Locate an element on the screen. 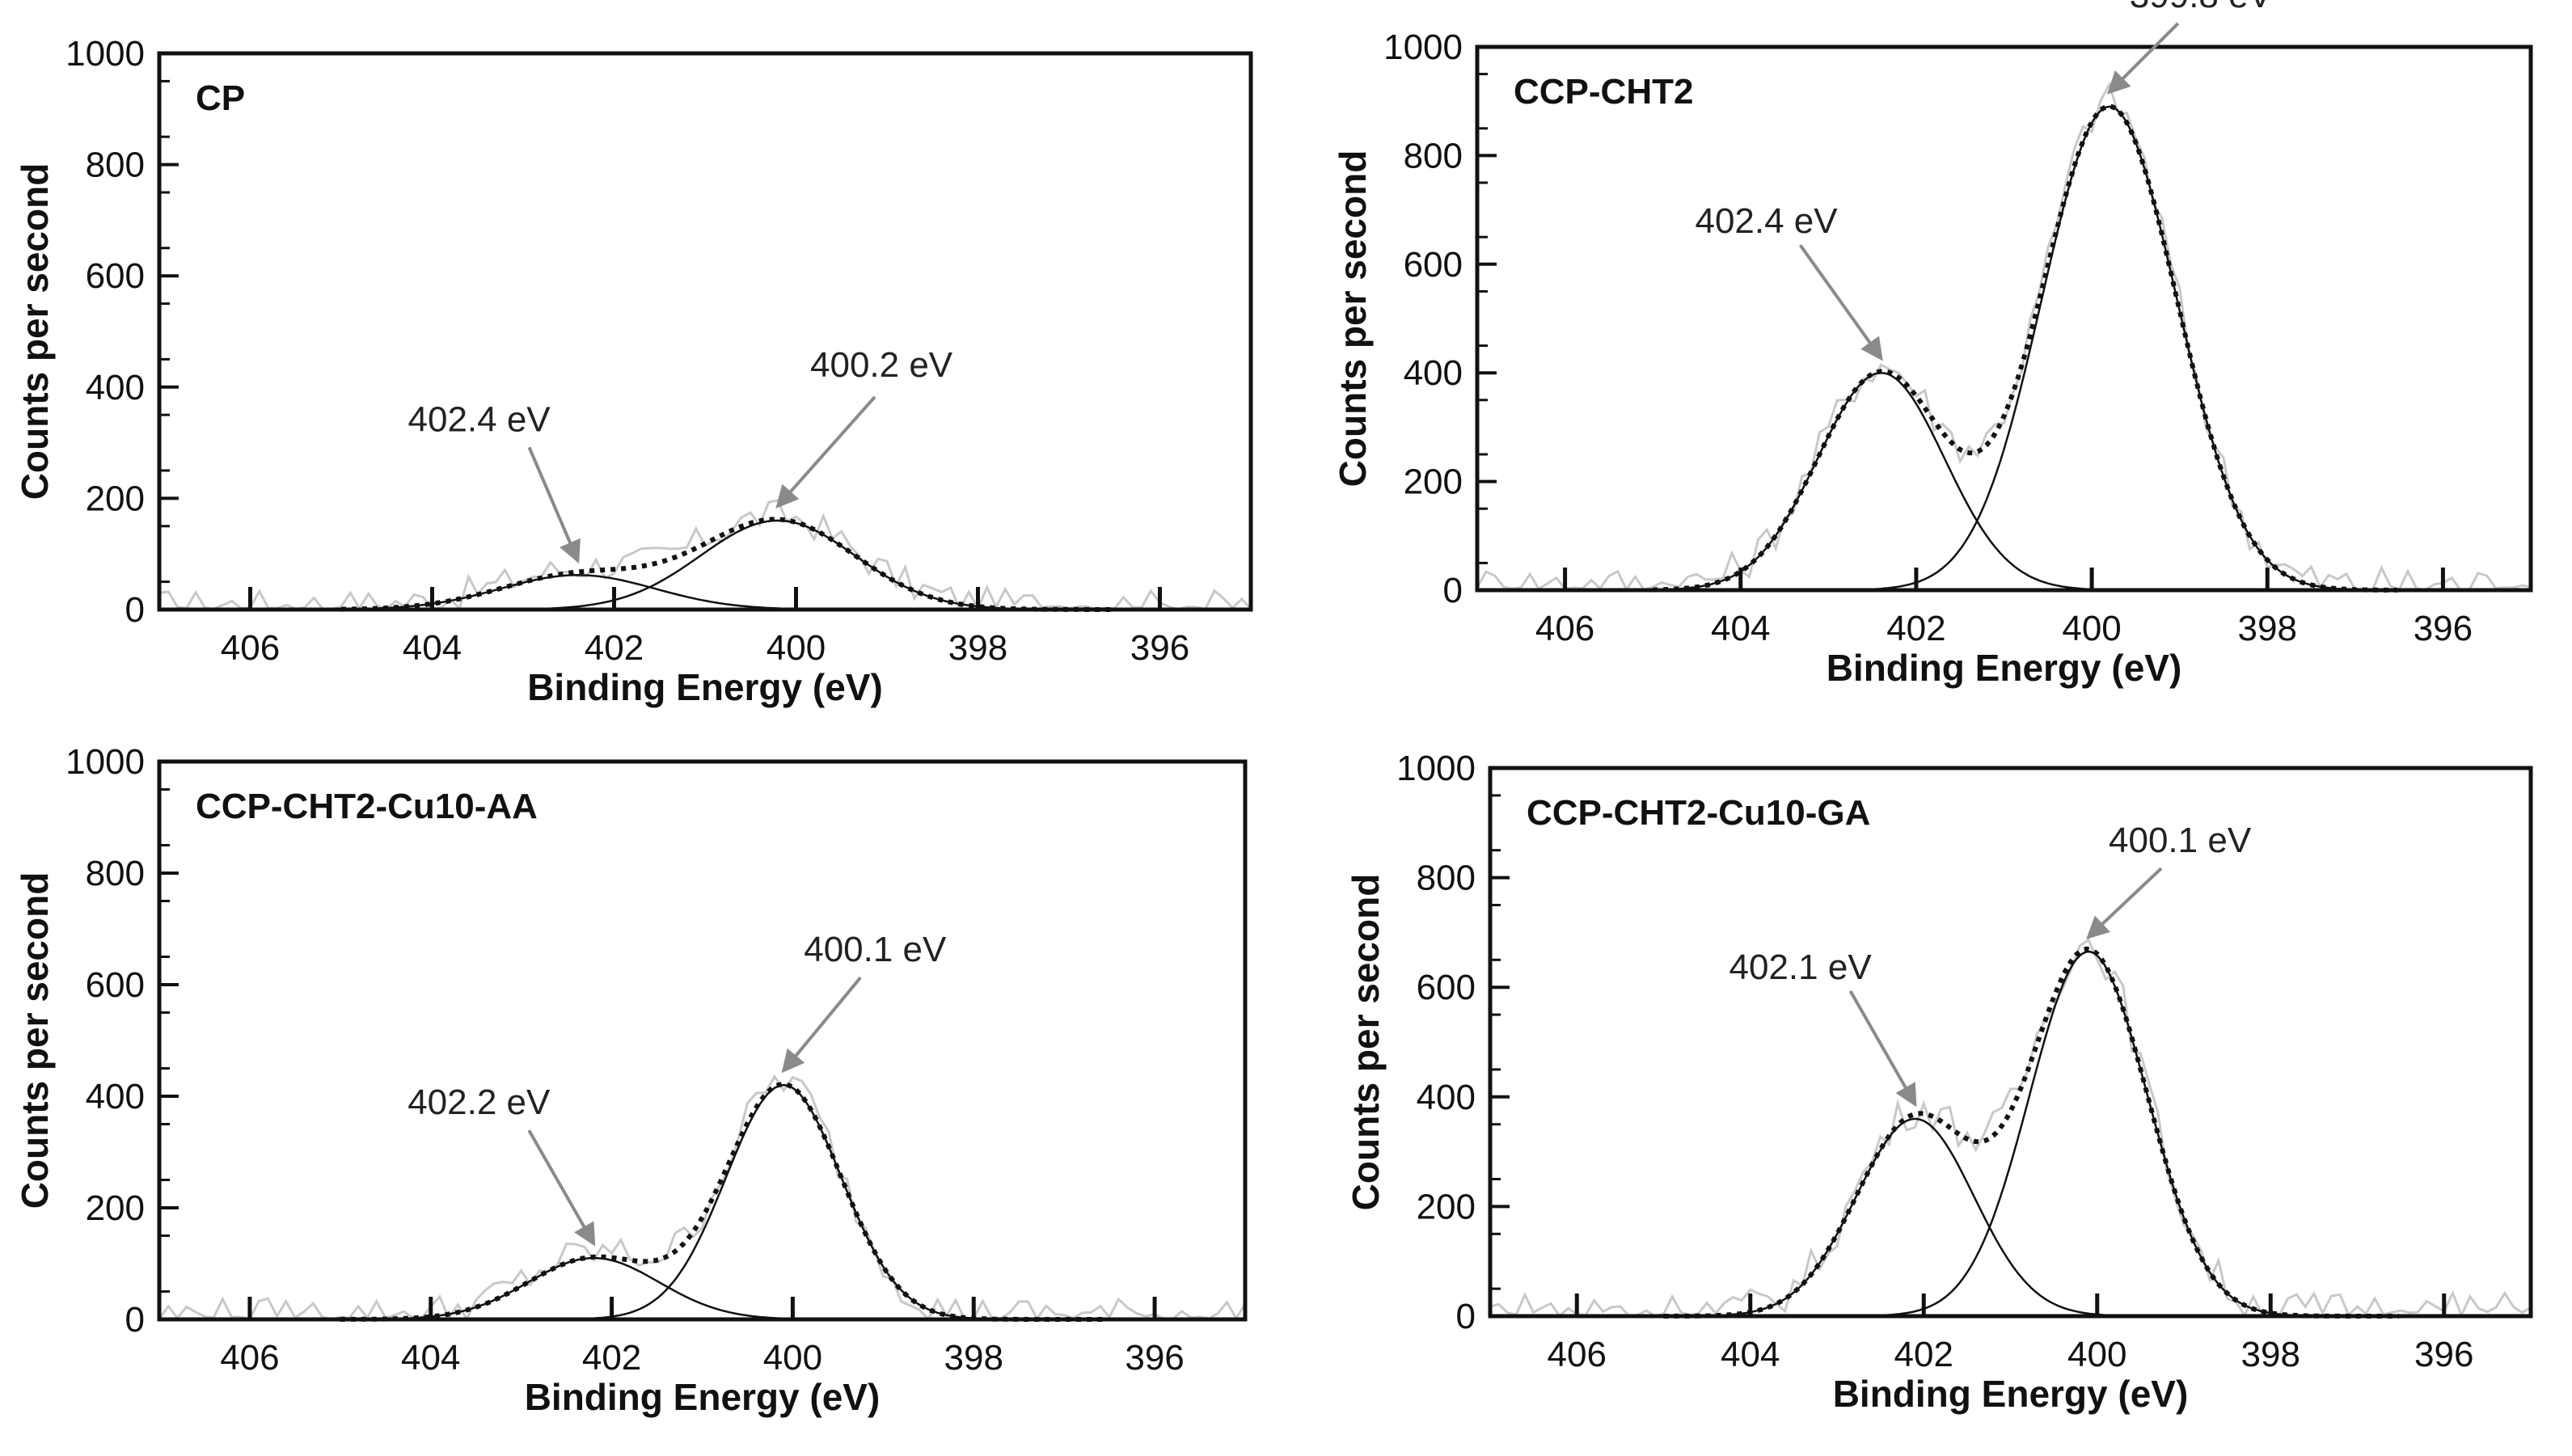 The image size is (2572, 1456). panel-title: CCP-CHT2-Cu10-AA is located at coordinates (367, 806).